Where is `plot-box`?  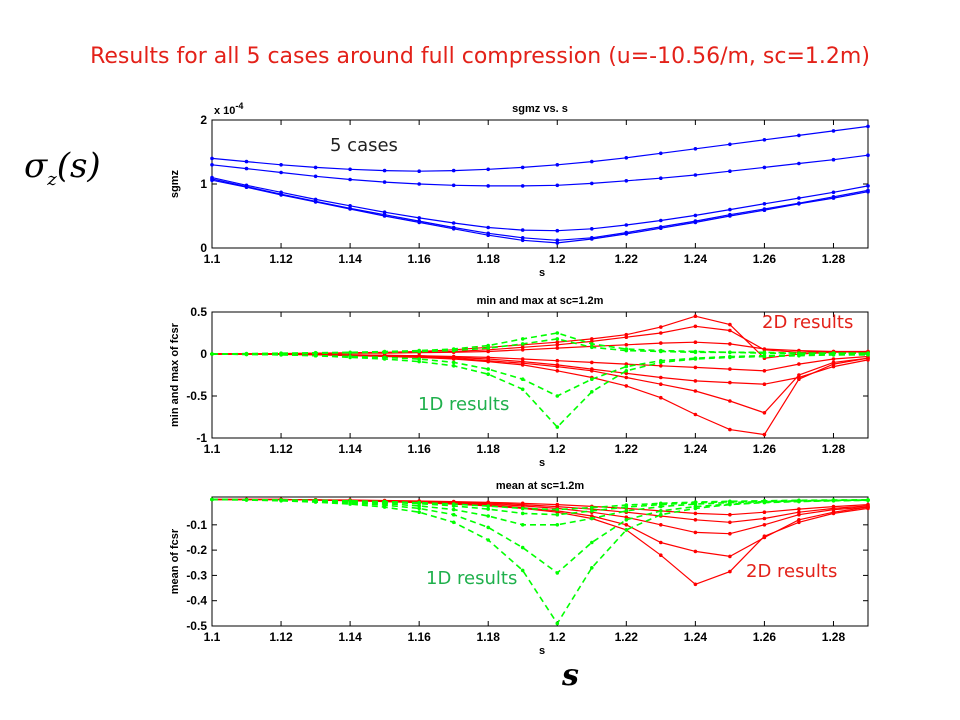 plot-box is located at coordinates (540, 561).